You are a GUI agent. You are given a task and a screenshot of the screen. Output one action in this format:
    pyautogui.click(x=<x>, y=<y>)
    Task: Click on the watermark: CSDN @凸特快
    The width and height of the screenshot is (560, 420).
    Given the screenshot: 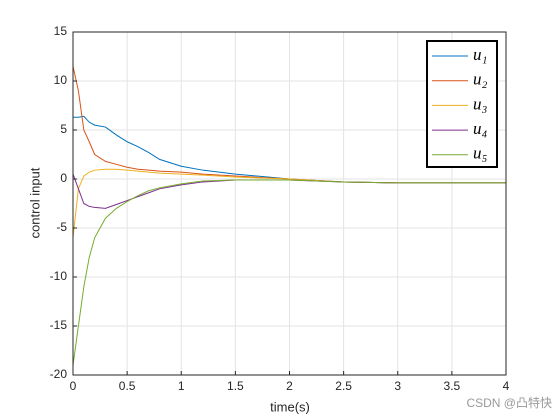 What is the action you would take?
    pyautogui.click(x=509, y=402)
    